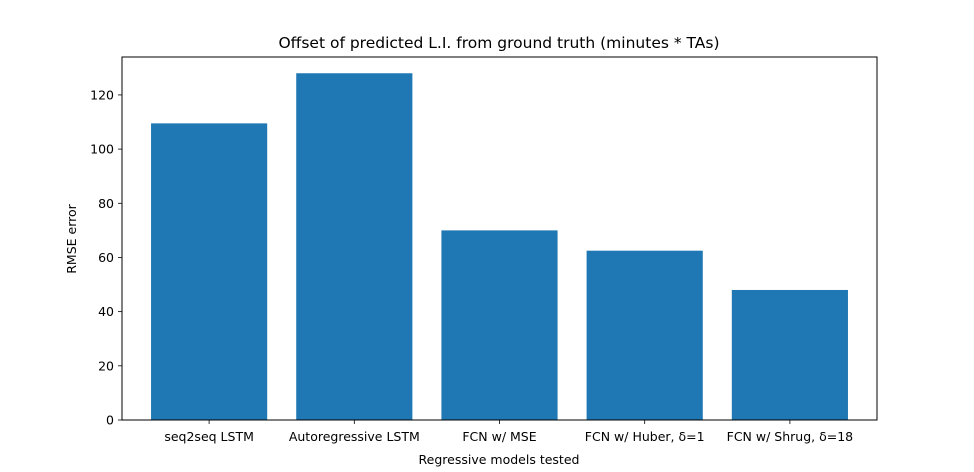 The image size is (974, 472). I want to click on y-axis-ticks: 0 20 40 60 80 100 120, so click(106, 257).